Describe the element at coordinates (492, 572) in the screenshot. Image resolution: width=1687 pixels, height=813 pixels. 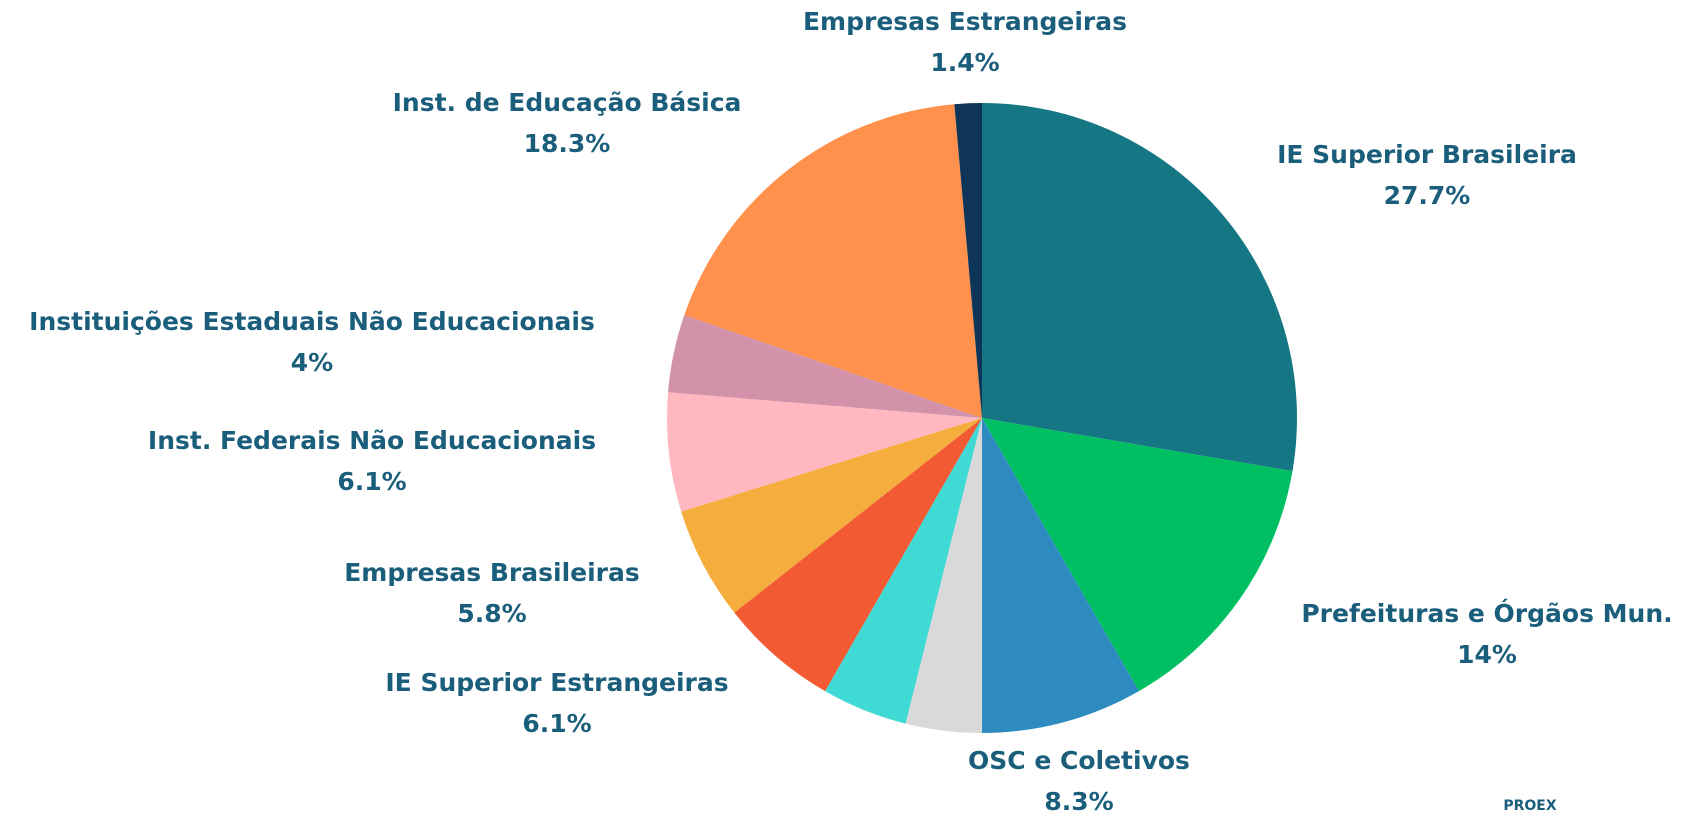
I see `slice-label: Empresas Brasileiras` at that location.